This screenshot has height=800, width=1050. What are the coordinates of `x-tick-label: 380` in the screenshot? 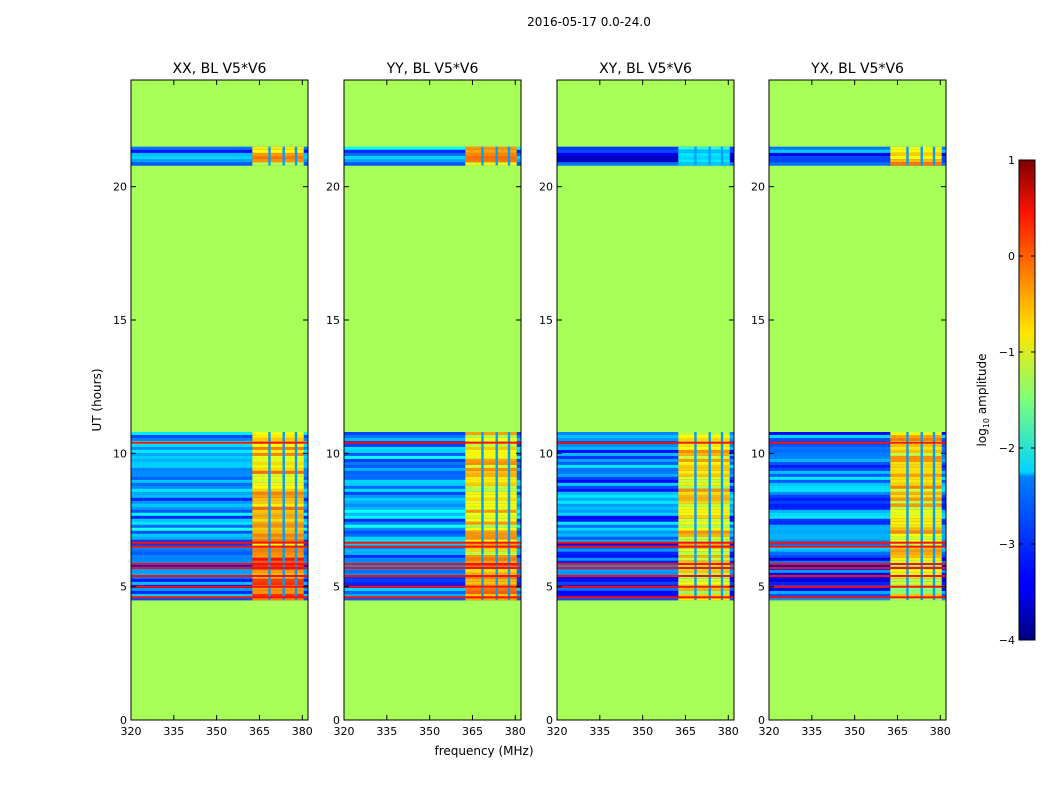 It's located at (302, 731).